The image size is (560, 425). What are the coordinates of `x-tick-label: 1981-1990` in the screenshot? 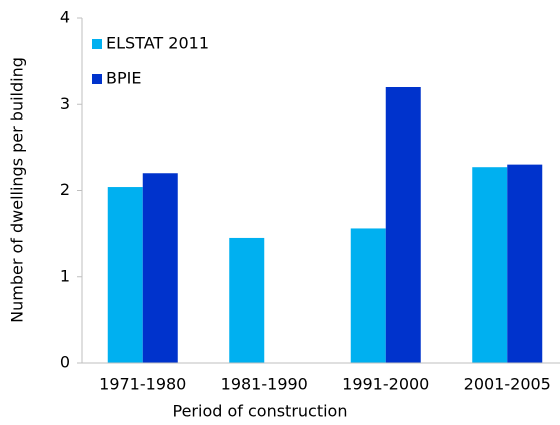 It's located at (264, 384).